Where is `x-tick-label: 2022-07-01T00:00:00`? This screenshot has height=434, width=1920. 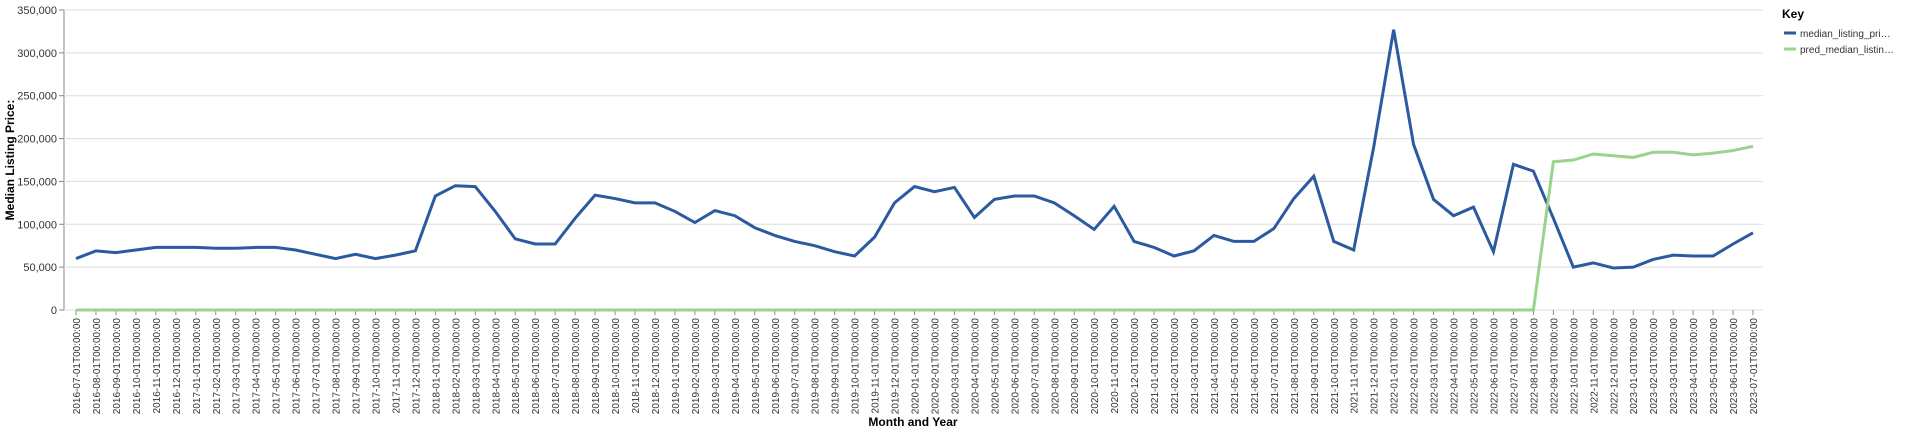 x-tick-label: 2022-07-01T00:00:00 is located at coordinates (1514, 366).